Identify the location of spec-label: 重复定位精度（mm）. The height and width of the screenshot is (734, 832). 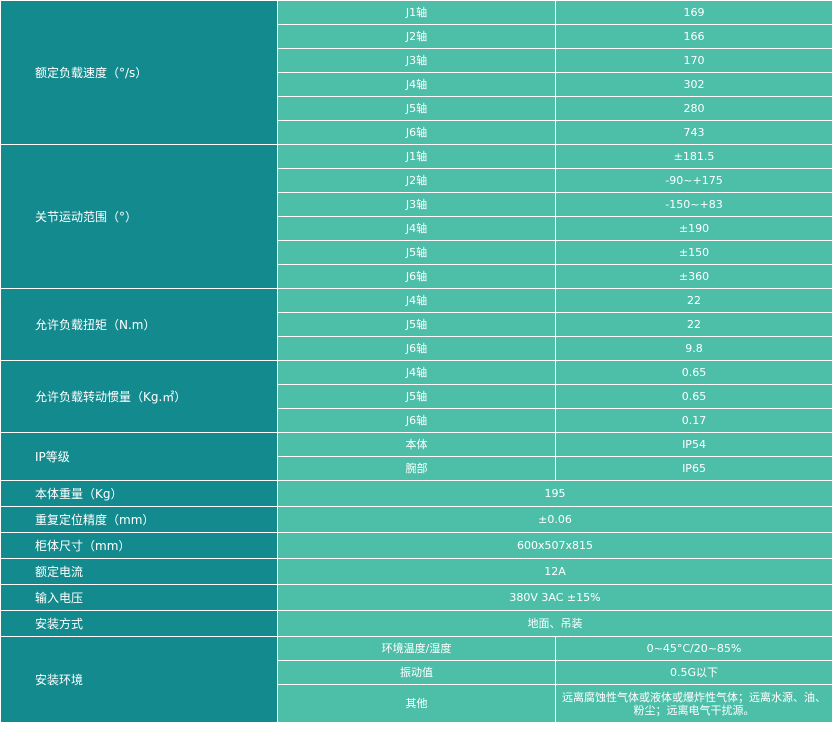
(139, 519).